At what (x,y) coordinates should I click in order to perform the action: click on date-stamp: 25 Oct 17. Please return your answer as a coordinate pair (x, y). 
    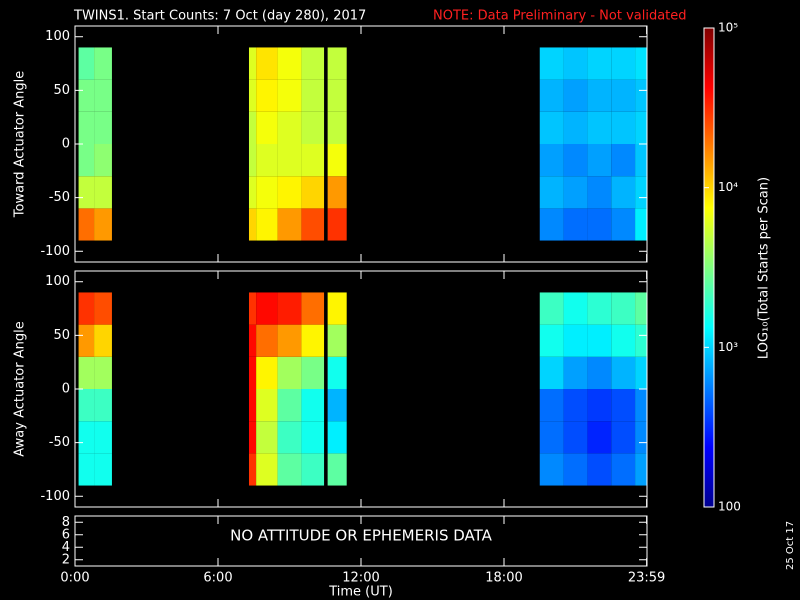
    Looking at the image, I should click on (790, 545).